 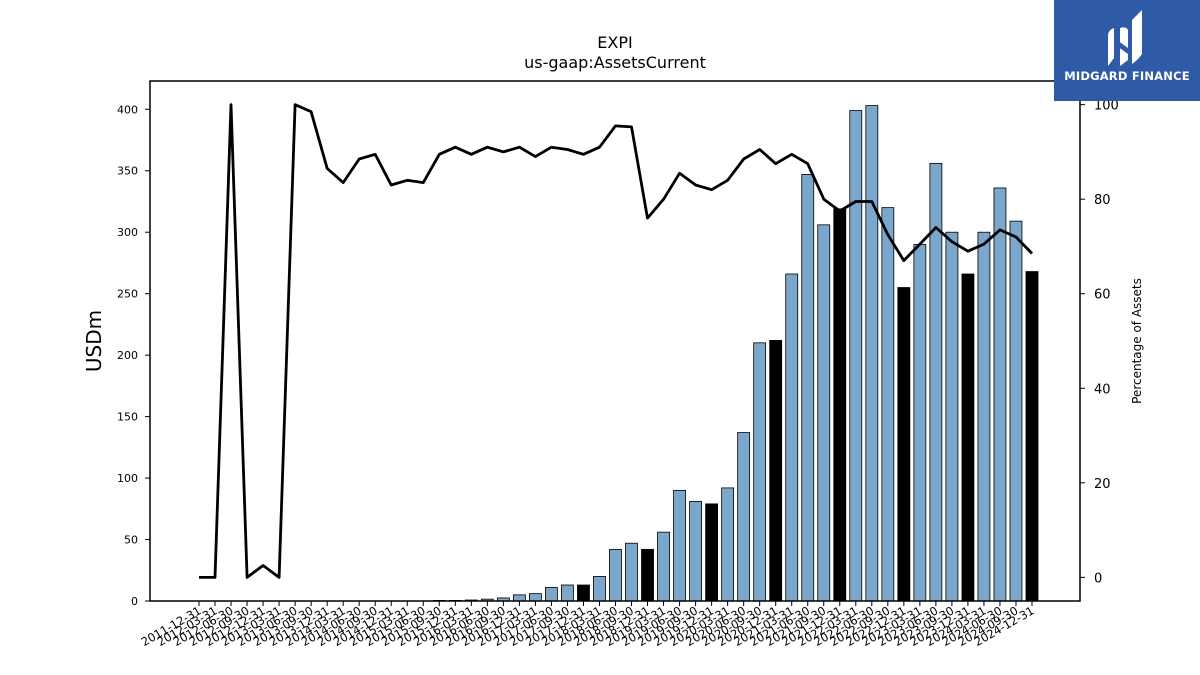 What do you see at coordinates (615, 62) in the screenshot?
I see `chart-subtitle: us-gaap:AssetsCurrent` at bounding box center [615, 62].